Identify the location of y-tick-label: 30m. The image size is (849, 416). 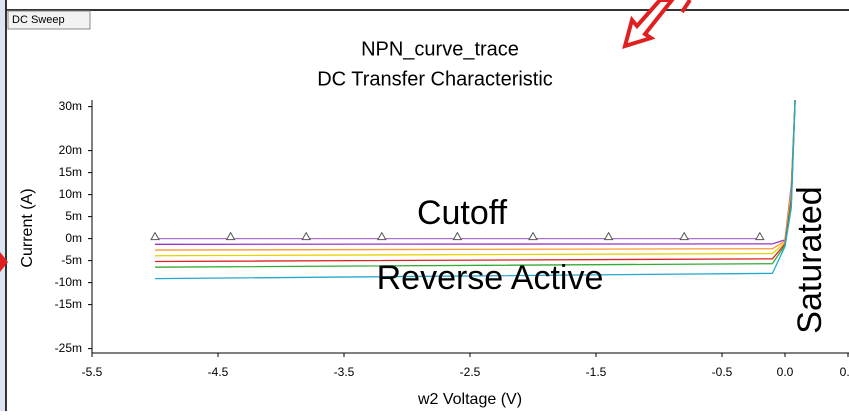
(70, 106).